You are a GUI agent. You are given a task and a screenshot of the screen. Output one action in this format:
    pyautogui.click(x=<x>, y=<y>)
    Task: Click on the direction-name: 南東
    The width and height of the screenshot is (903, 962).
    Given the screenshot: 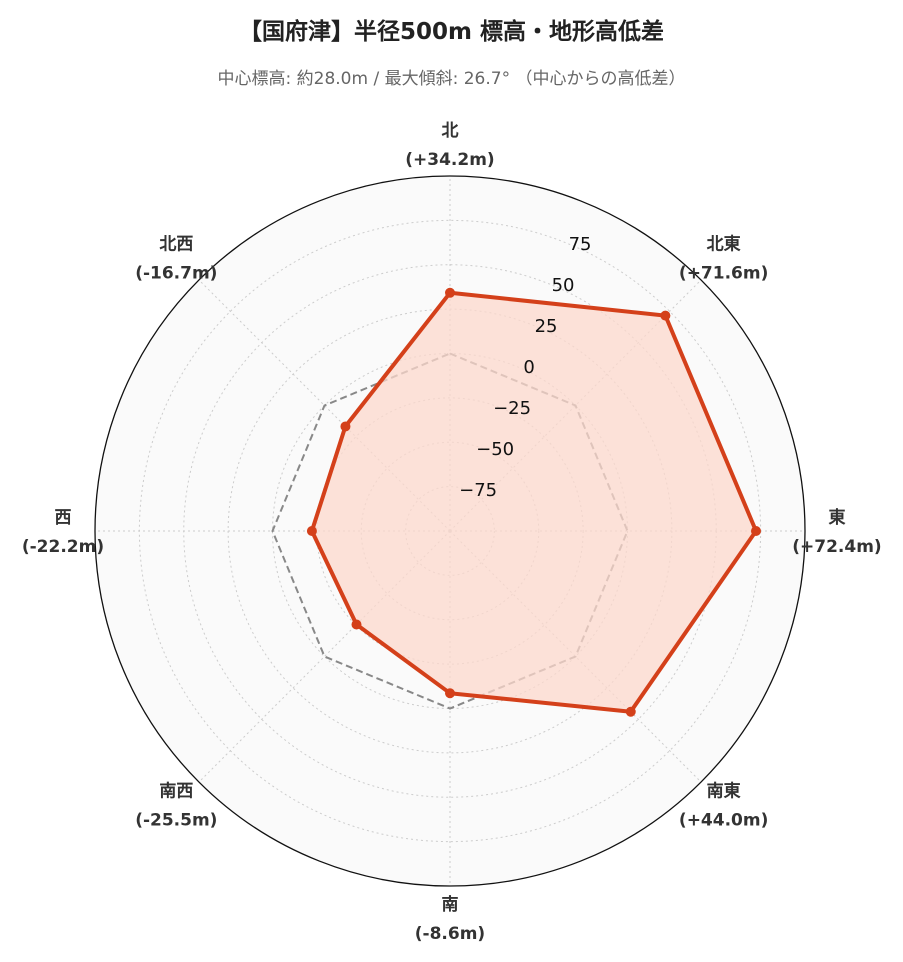 What is the action you would take?
    pyautogui.click(x=724, y=791)
    